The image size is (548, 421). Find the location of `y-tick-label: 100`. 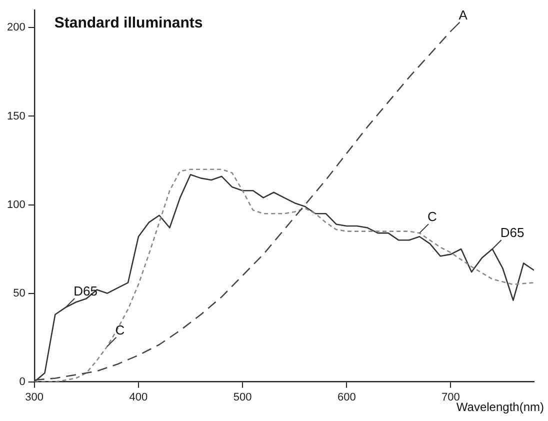

y-tick-label: 100 is located at coordinates (16, 204).